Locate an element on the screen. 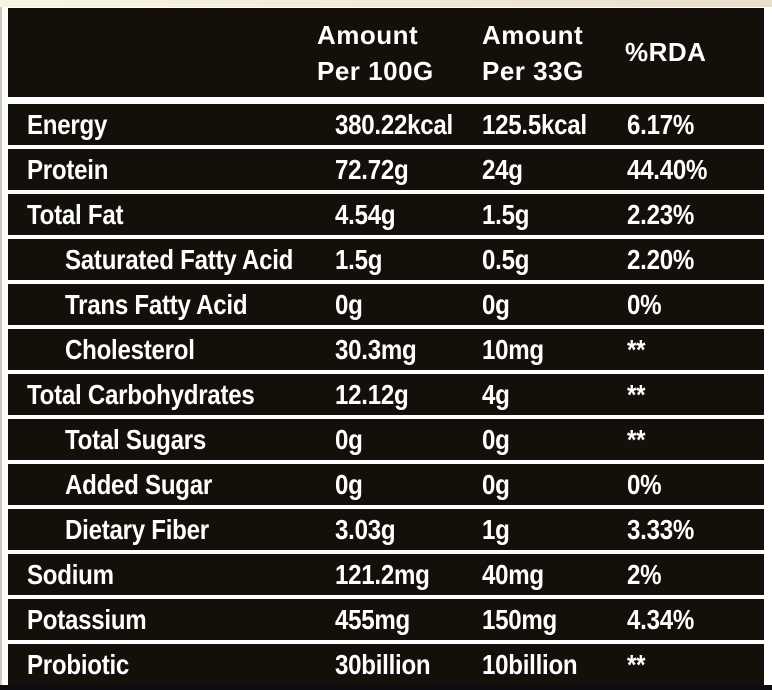 This screenshot has width=772, height=690. header-rda: %RDA is located at coordinates (666, 52).